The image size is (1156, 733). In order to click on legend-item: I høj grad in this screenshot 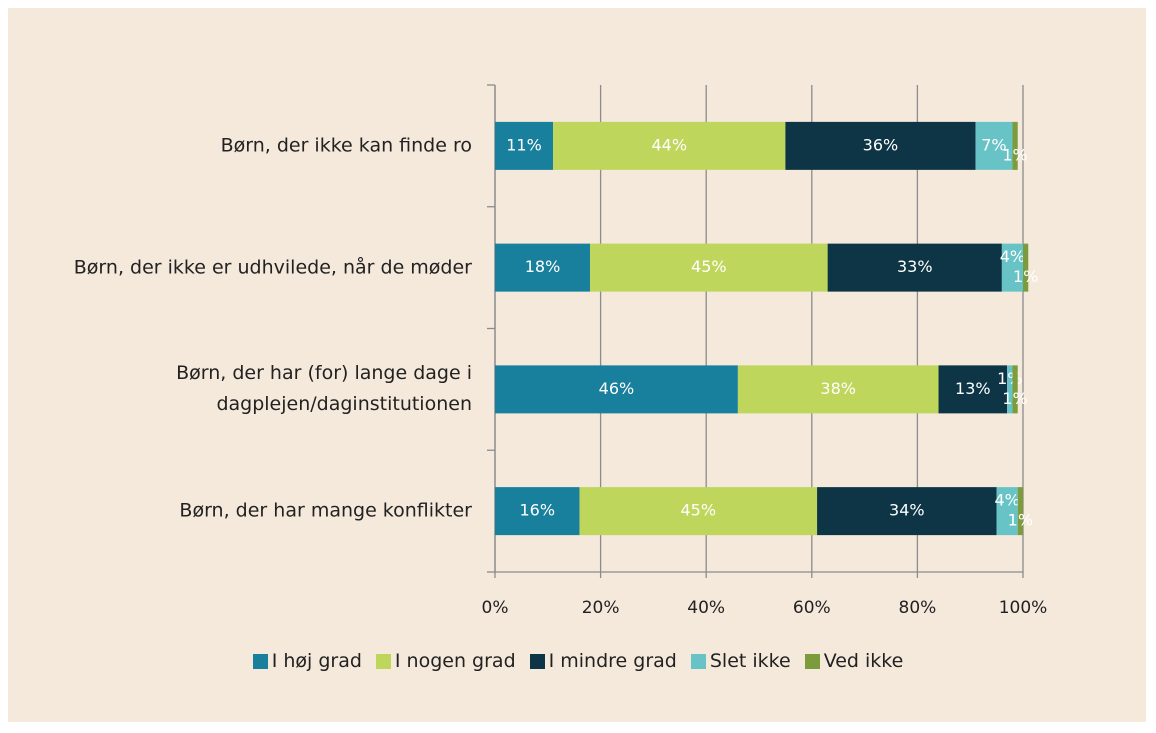, I will do `click(307, 661)`.